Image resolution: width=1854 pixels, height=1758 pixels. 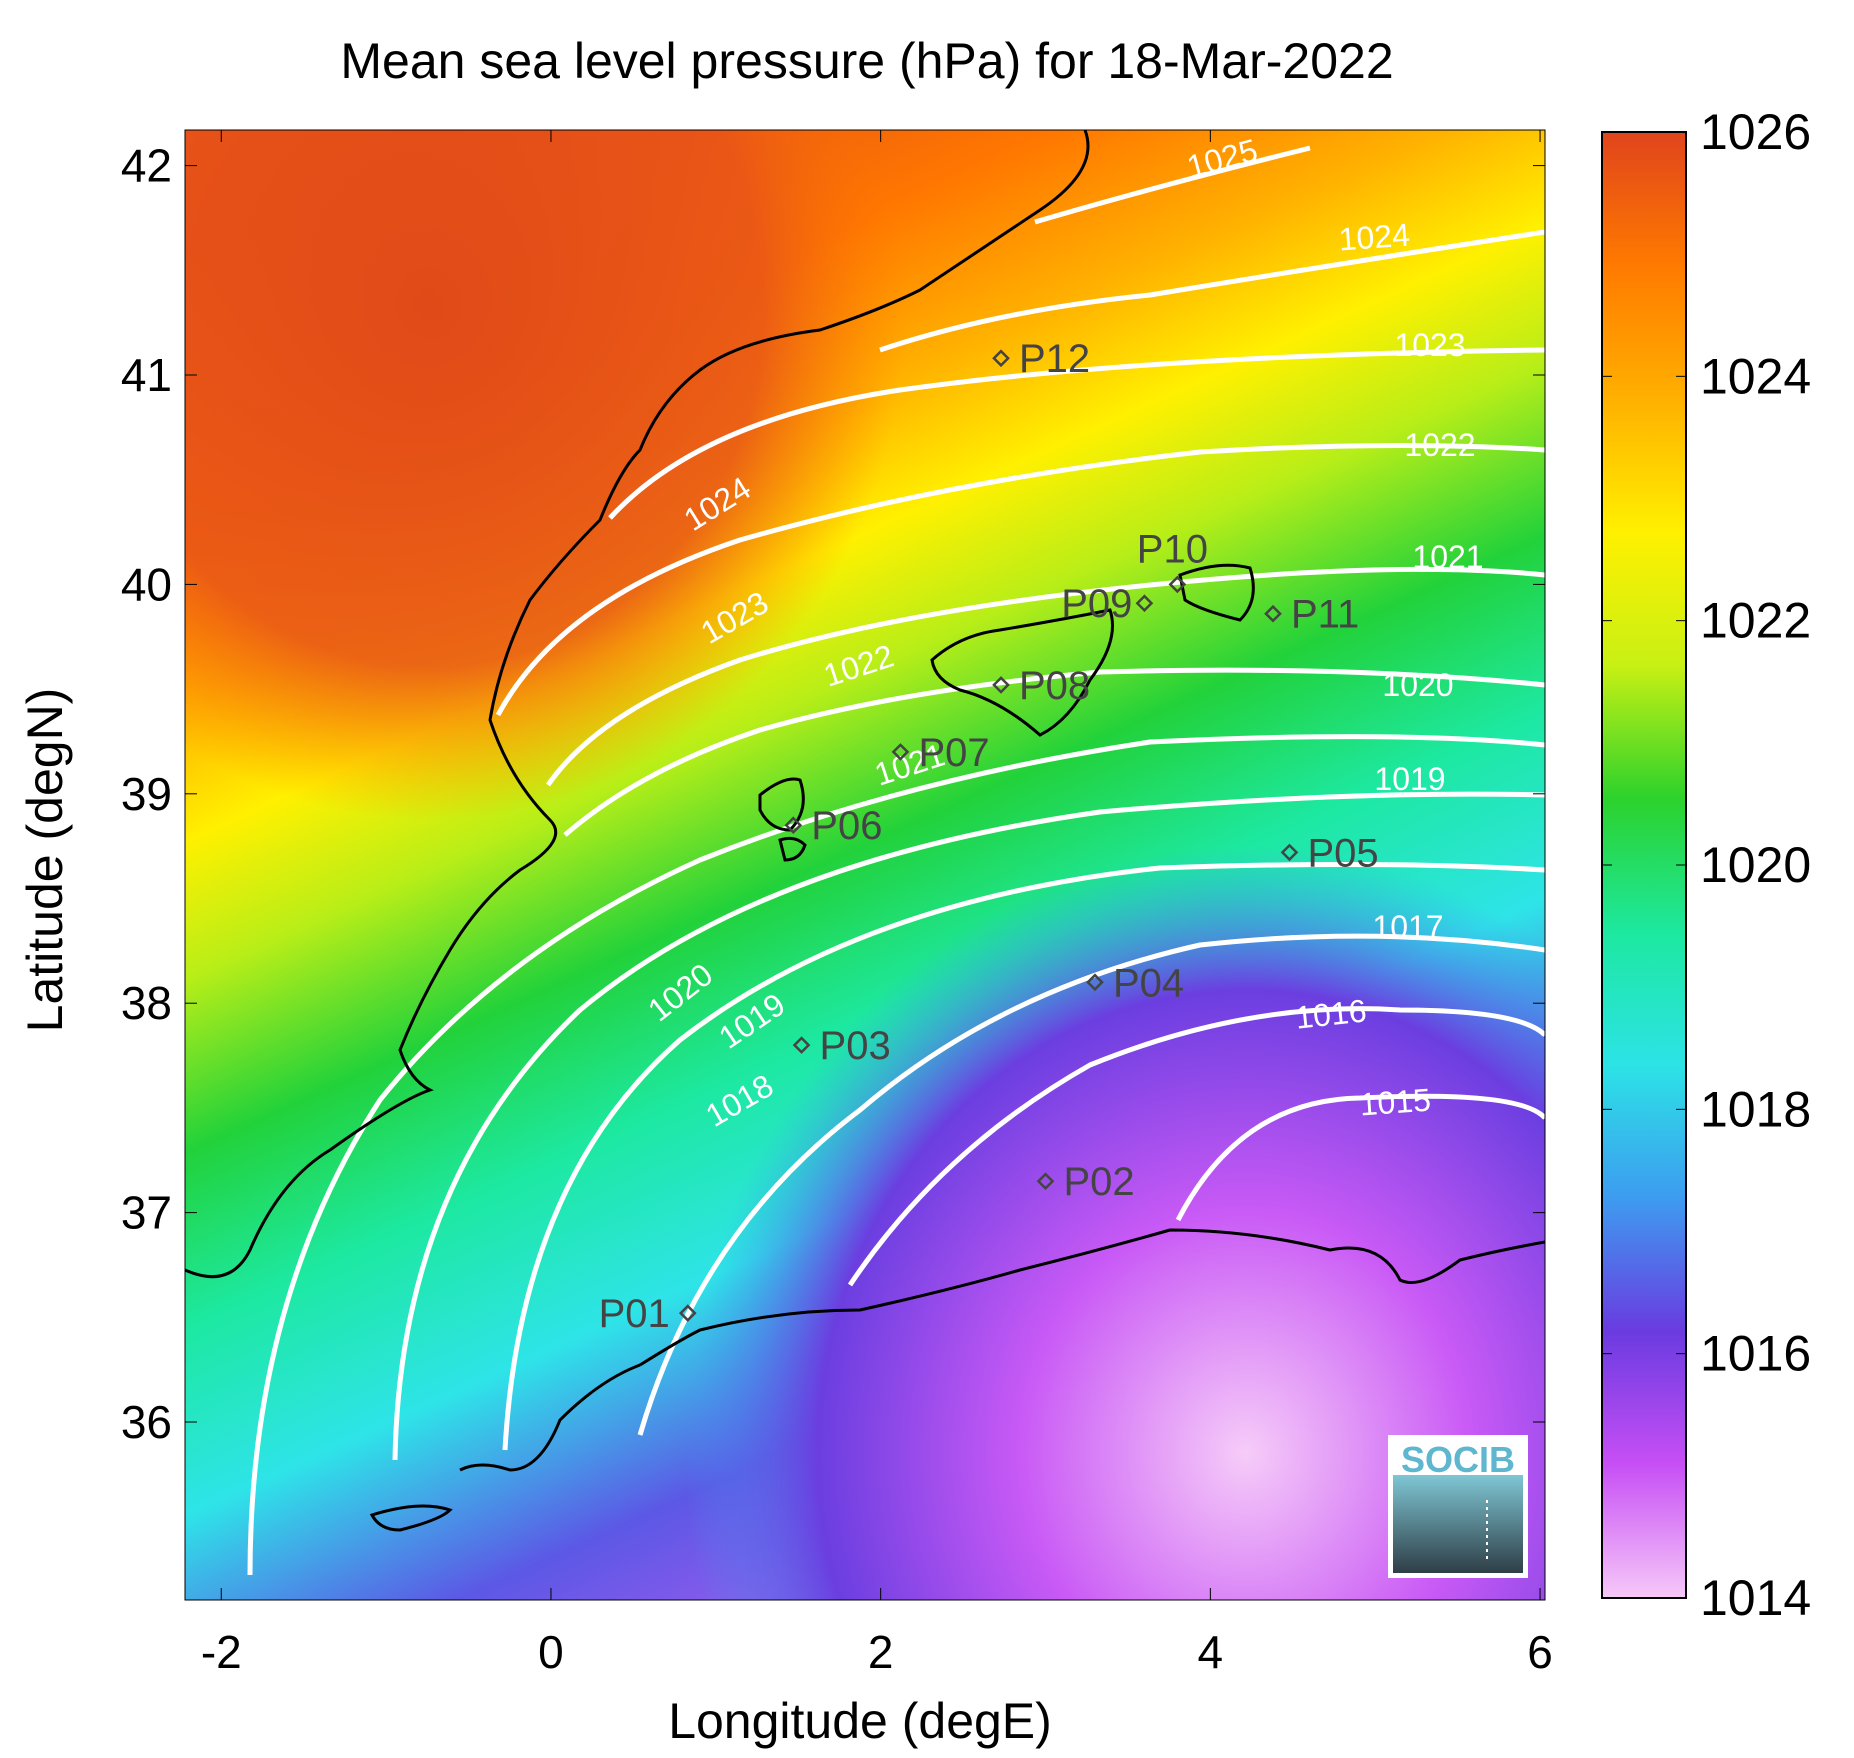 What do you see at coordinates (1755, 376) in the screenshot?
I see `colorbar-tick-label: 1024` at bounding box center [1755, 376].